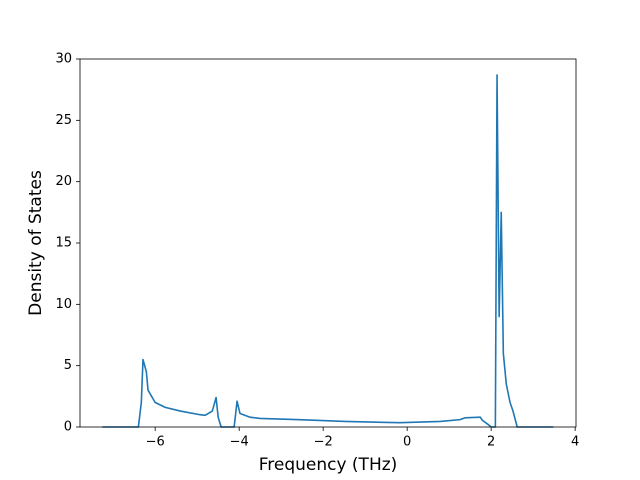  What do you see at coordinates (63, 243) in the screenshot?
I see `y-tick-label: 15` at bounding box center [63, 243].